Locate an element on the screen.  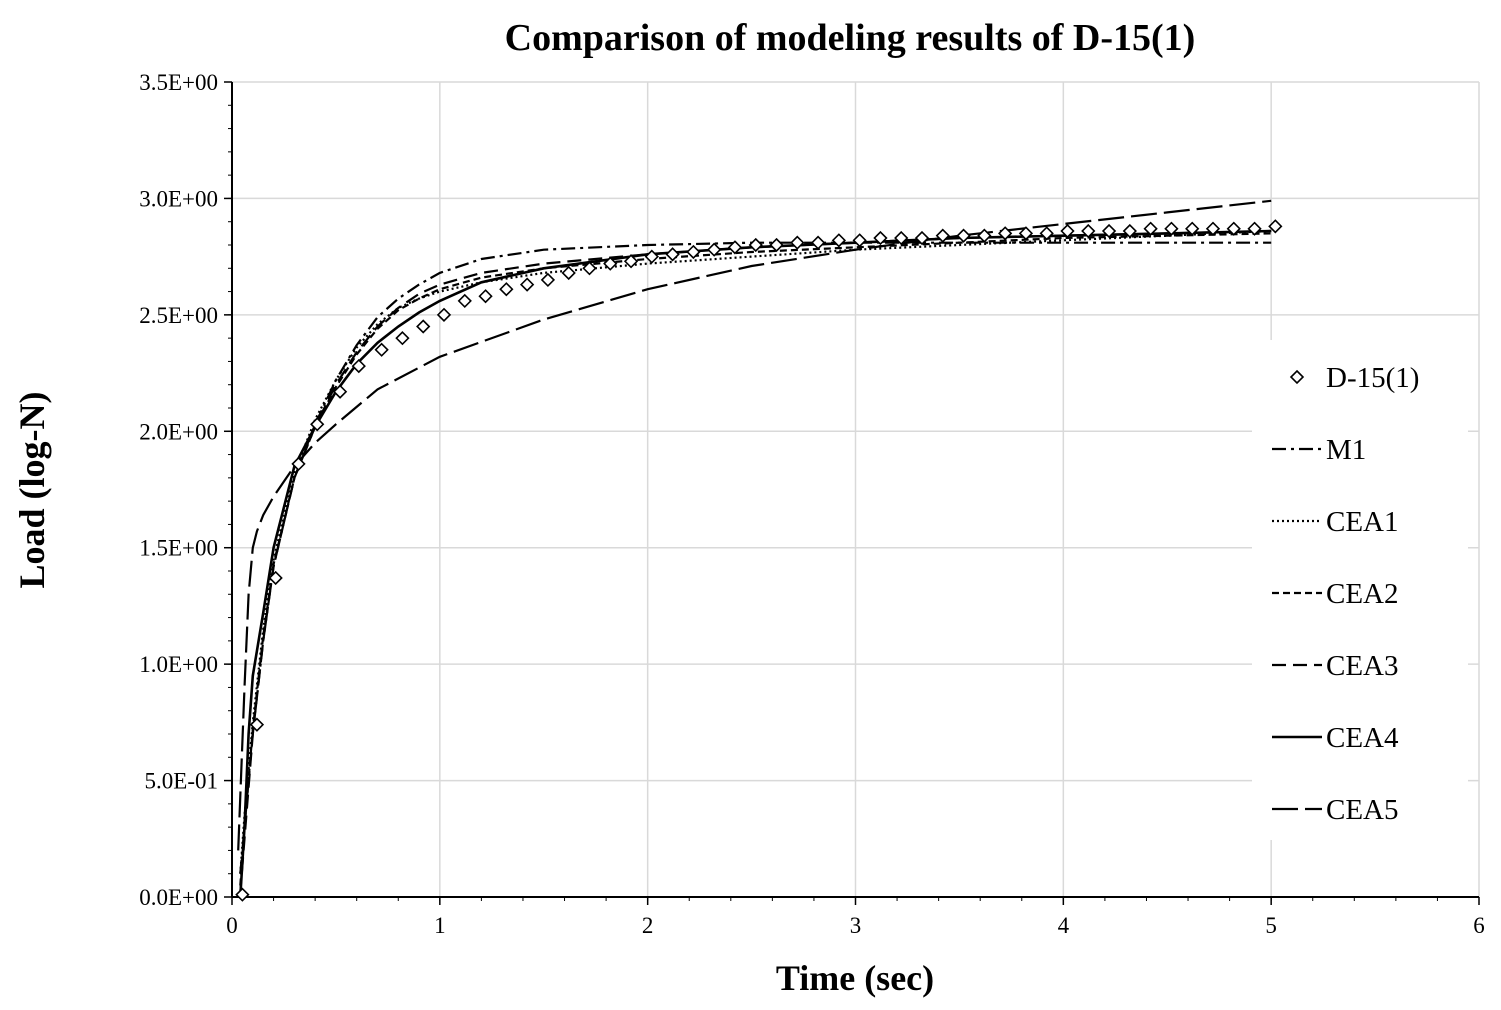
y-tick-label: 3.5E+00 is located at coordinates (178, 82).